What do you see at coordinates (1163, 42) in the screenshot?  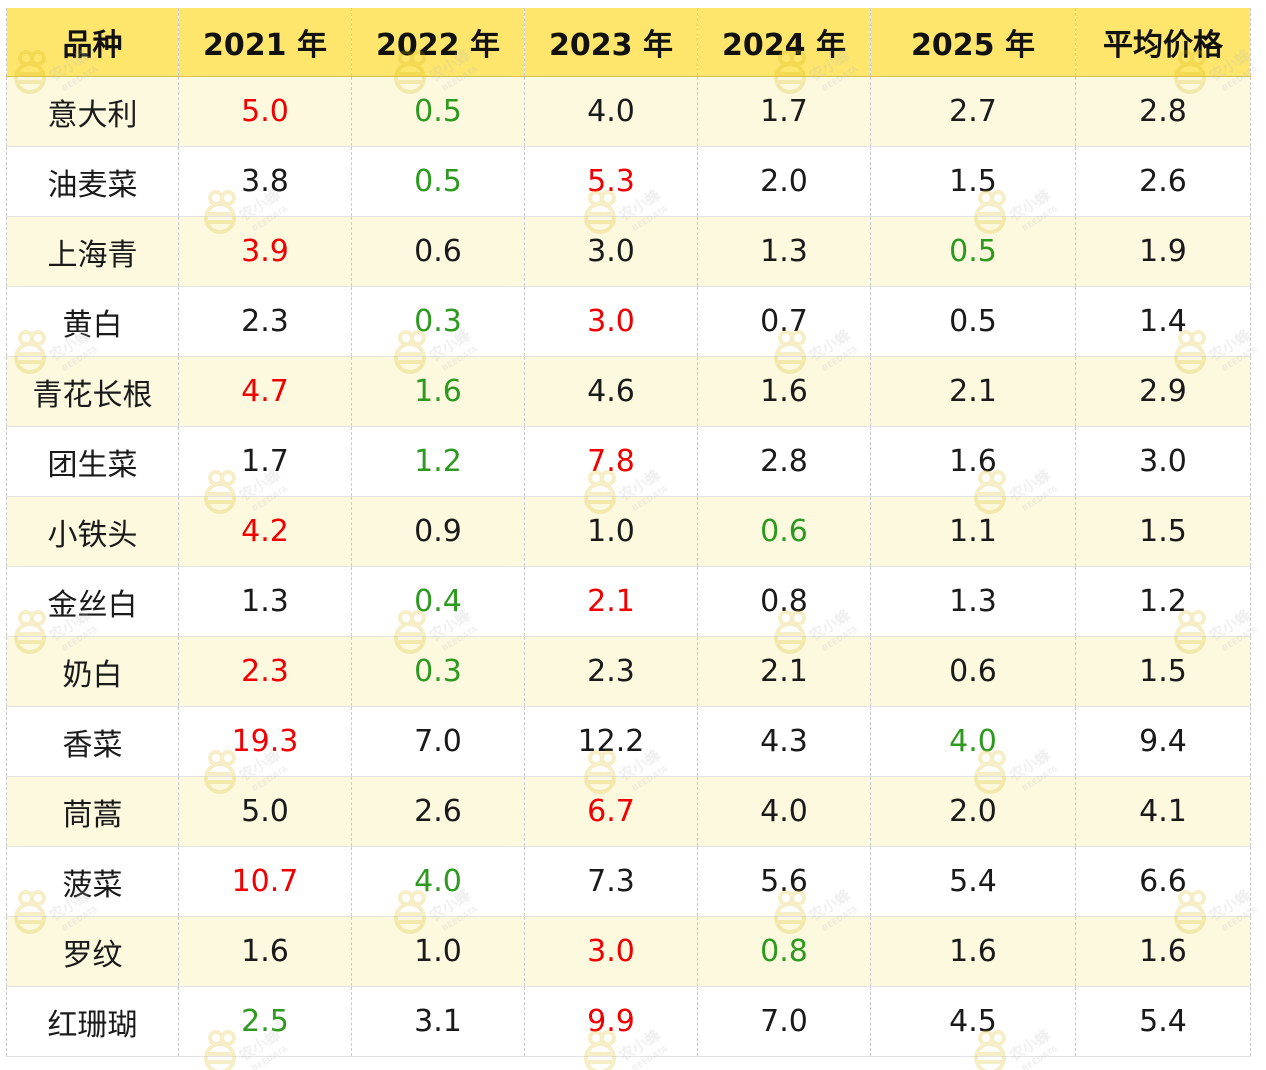 I see `header-average-price: 平均价格` at bounding box center [1163, 42].